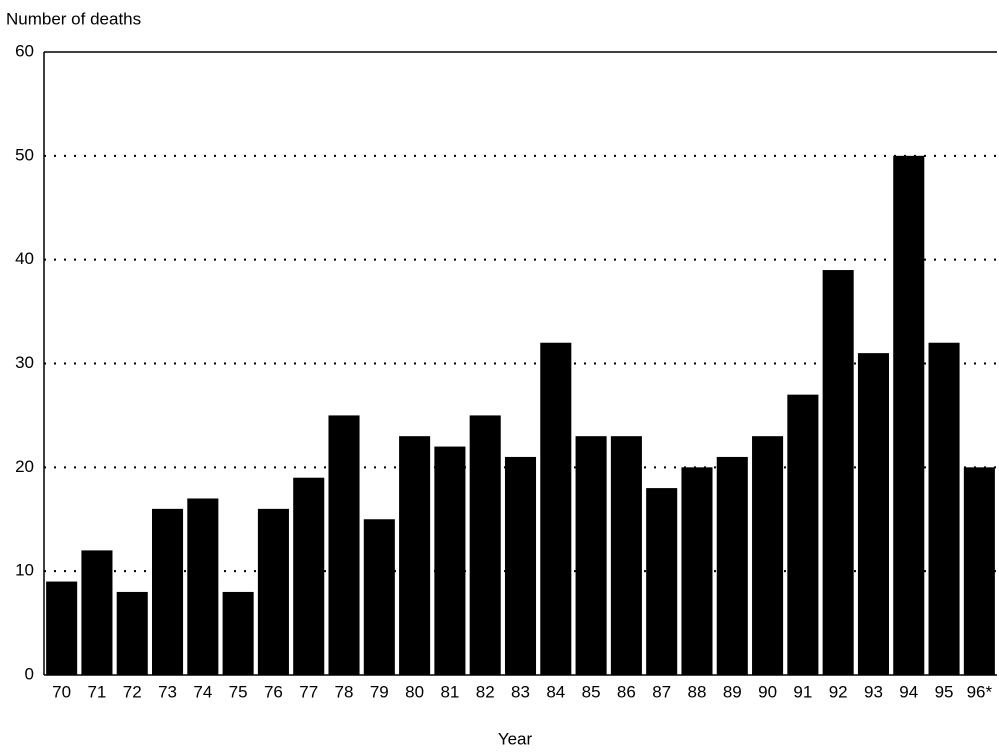 The height and width of the screenshot is (754, 999). What do you see at coordinates (980, 691) in the screenshot?
I see `x-tick-label: 96*` at bounding box center [980, 691].